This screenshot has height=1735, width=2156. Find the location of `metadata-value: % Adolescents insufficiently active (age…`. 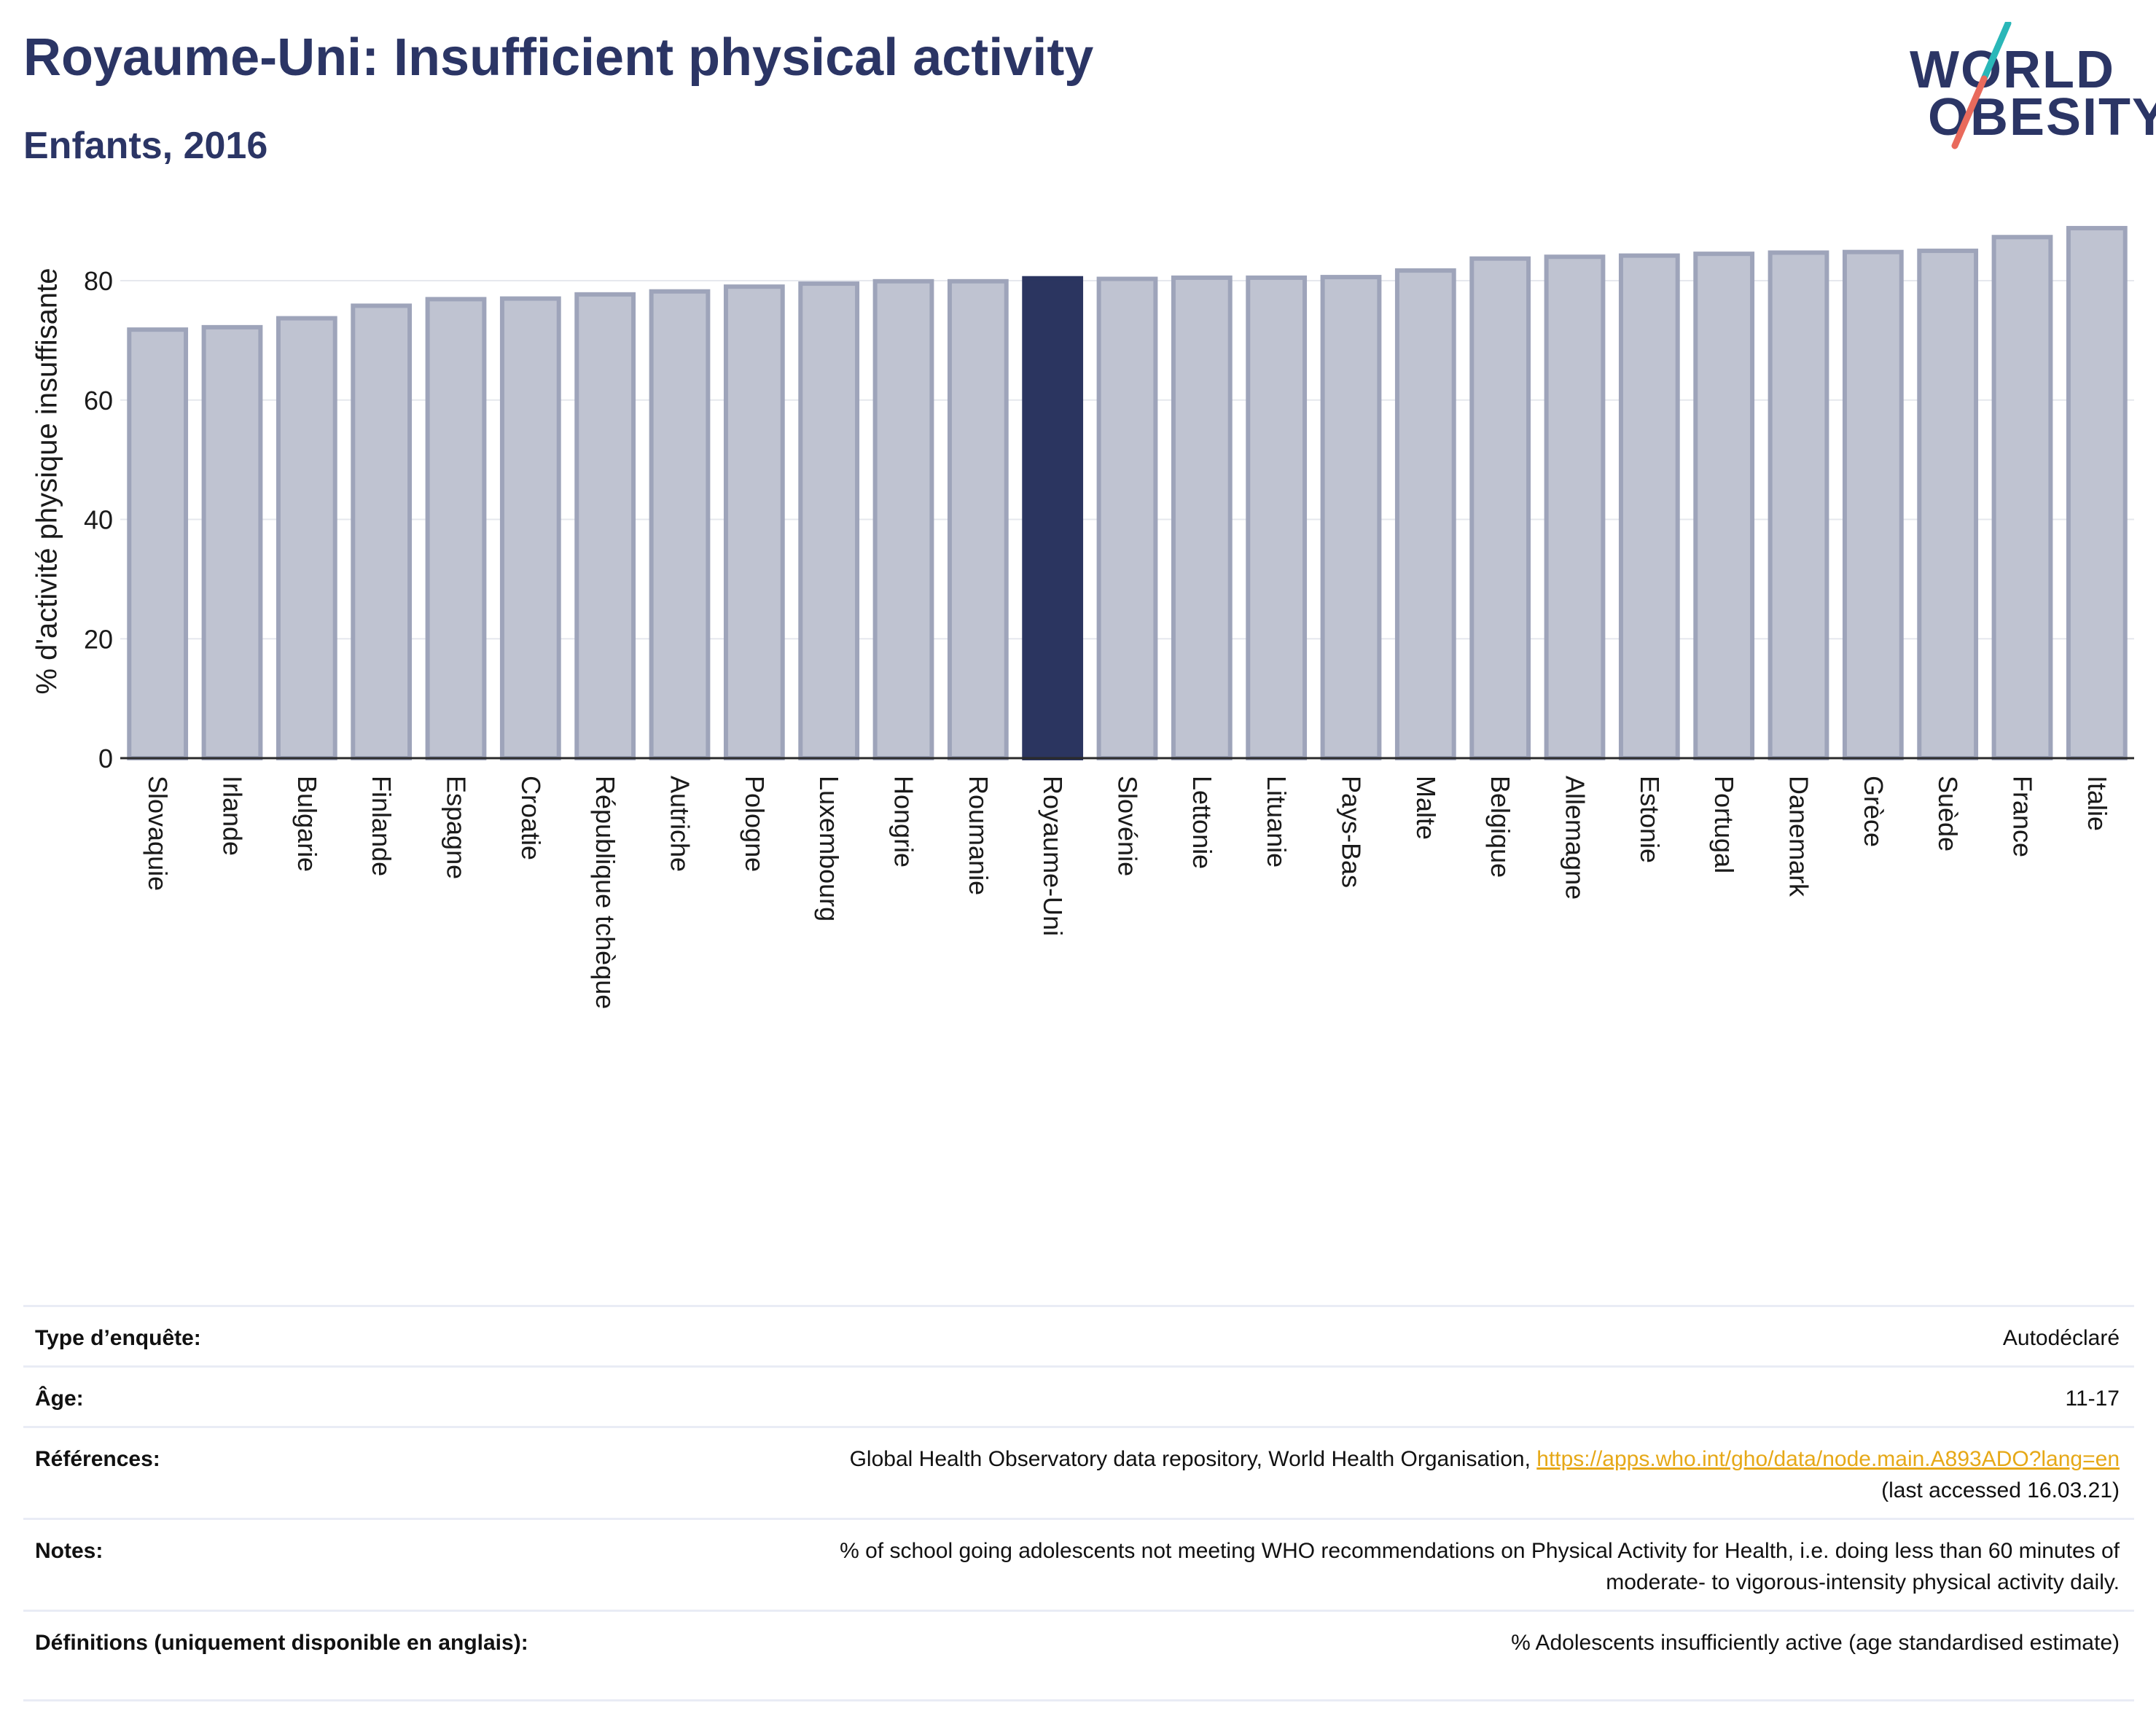

metadata-value: % Adolescents insufficiently active (age… is located at coordinates (1325, 1644).